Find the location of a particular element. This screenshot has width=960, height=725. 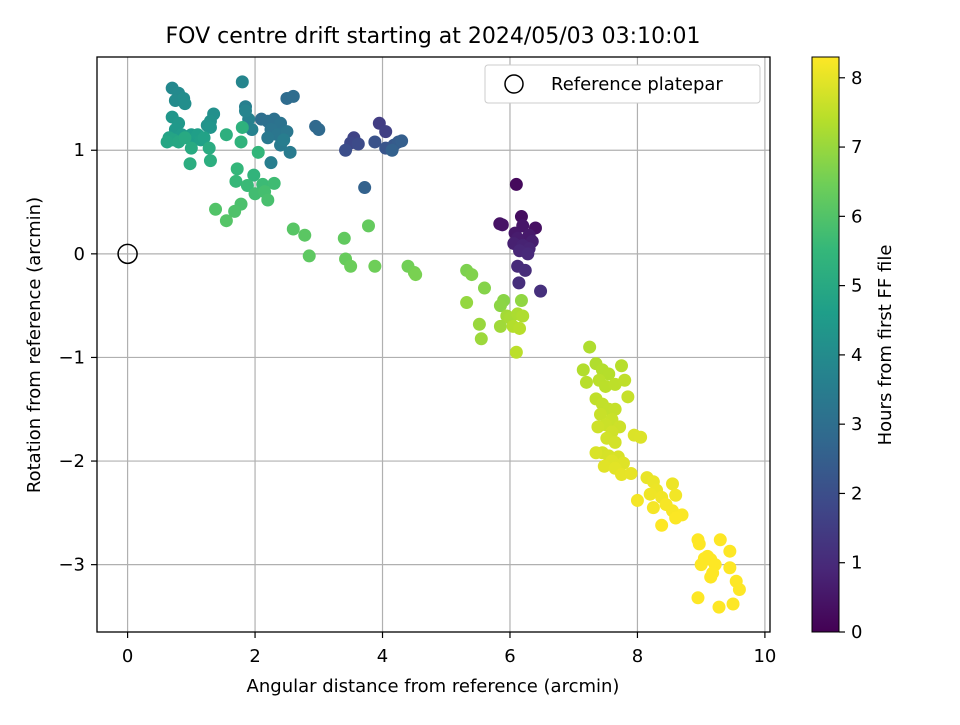

colorbar-tick-label: 1 is located at coordinates (856, 563).